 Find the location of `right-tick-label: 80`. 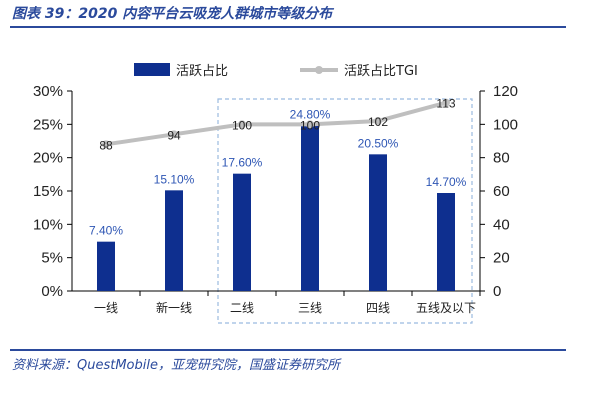

right-tick-label: 80 is located at coordinates (501, 158).